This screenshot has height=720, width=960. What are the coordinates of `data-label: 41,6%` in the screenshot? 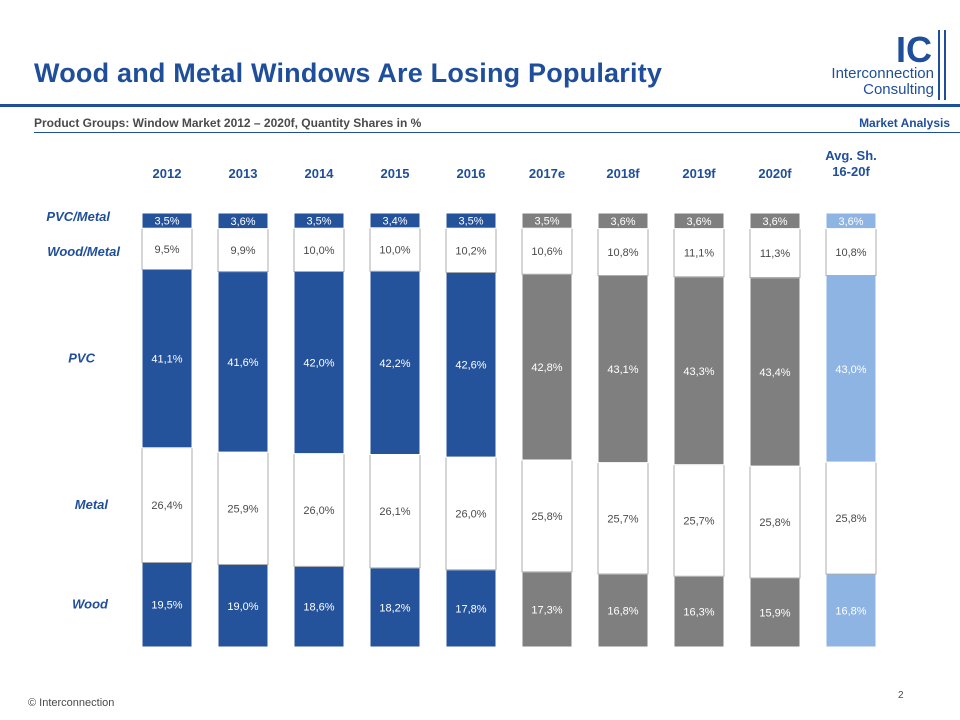 It's located at (242, 363).